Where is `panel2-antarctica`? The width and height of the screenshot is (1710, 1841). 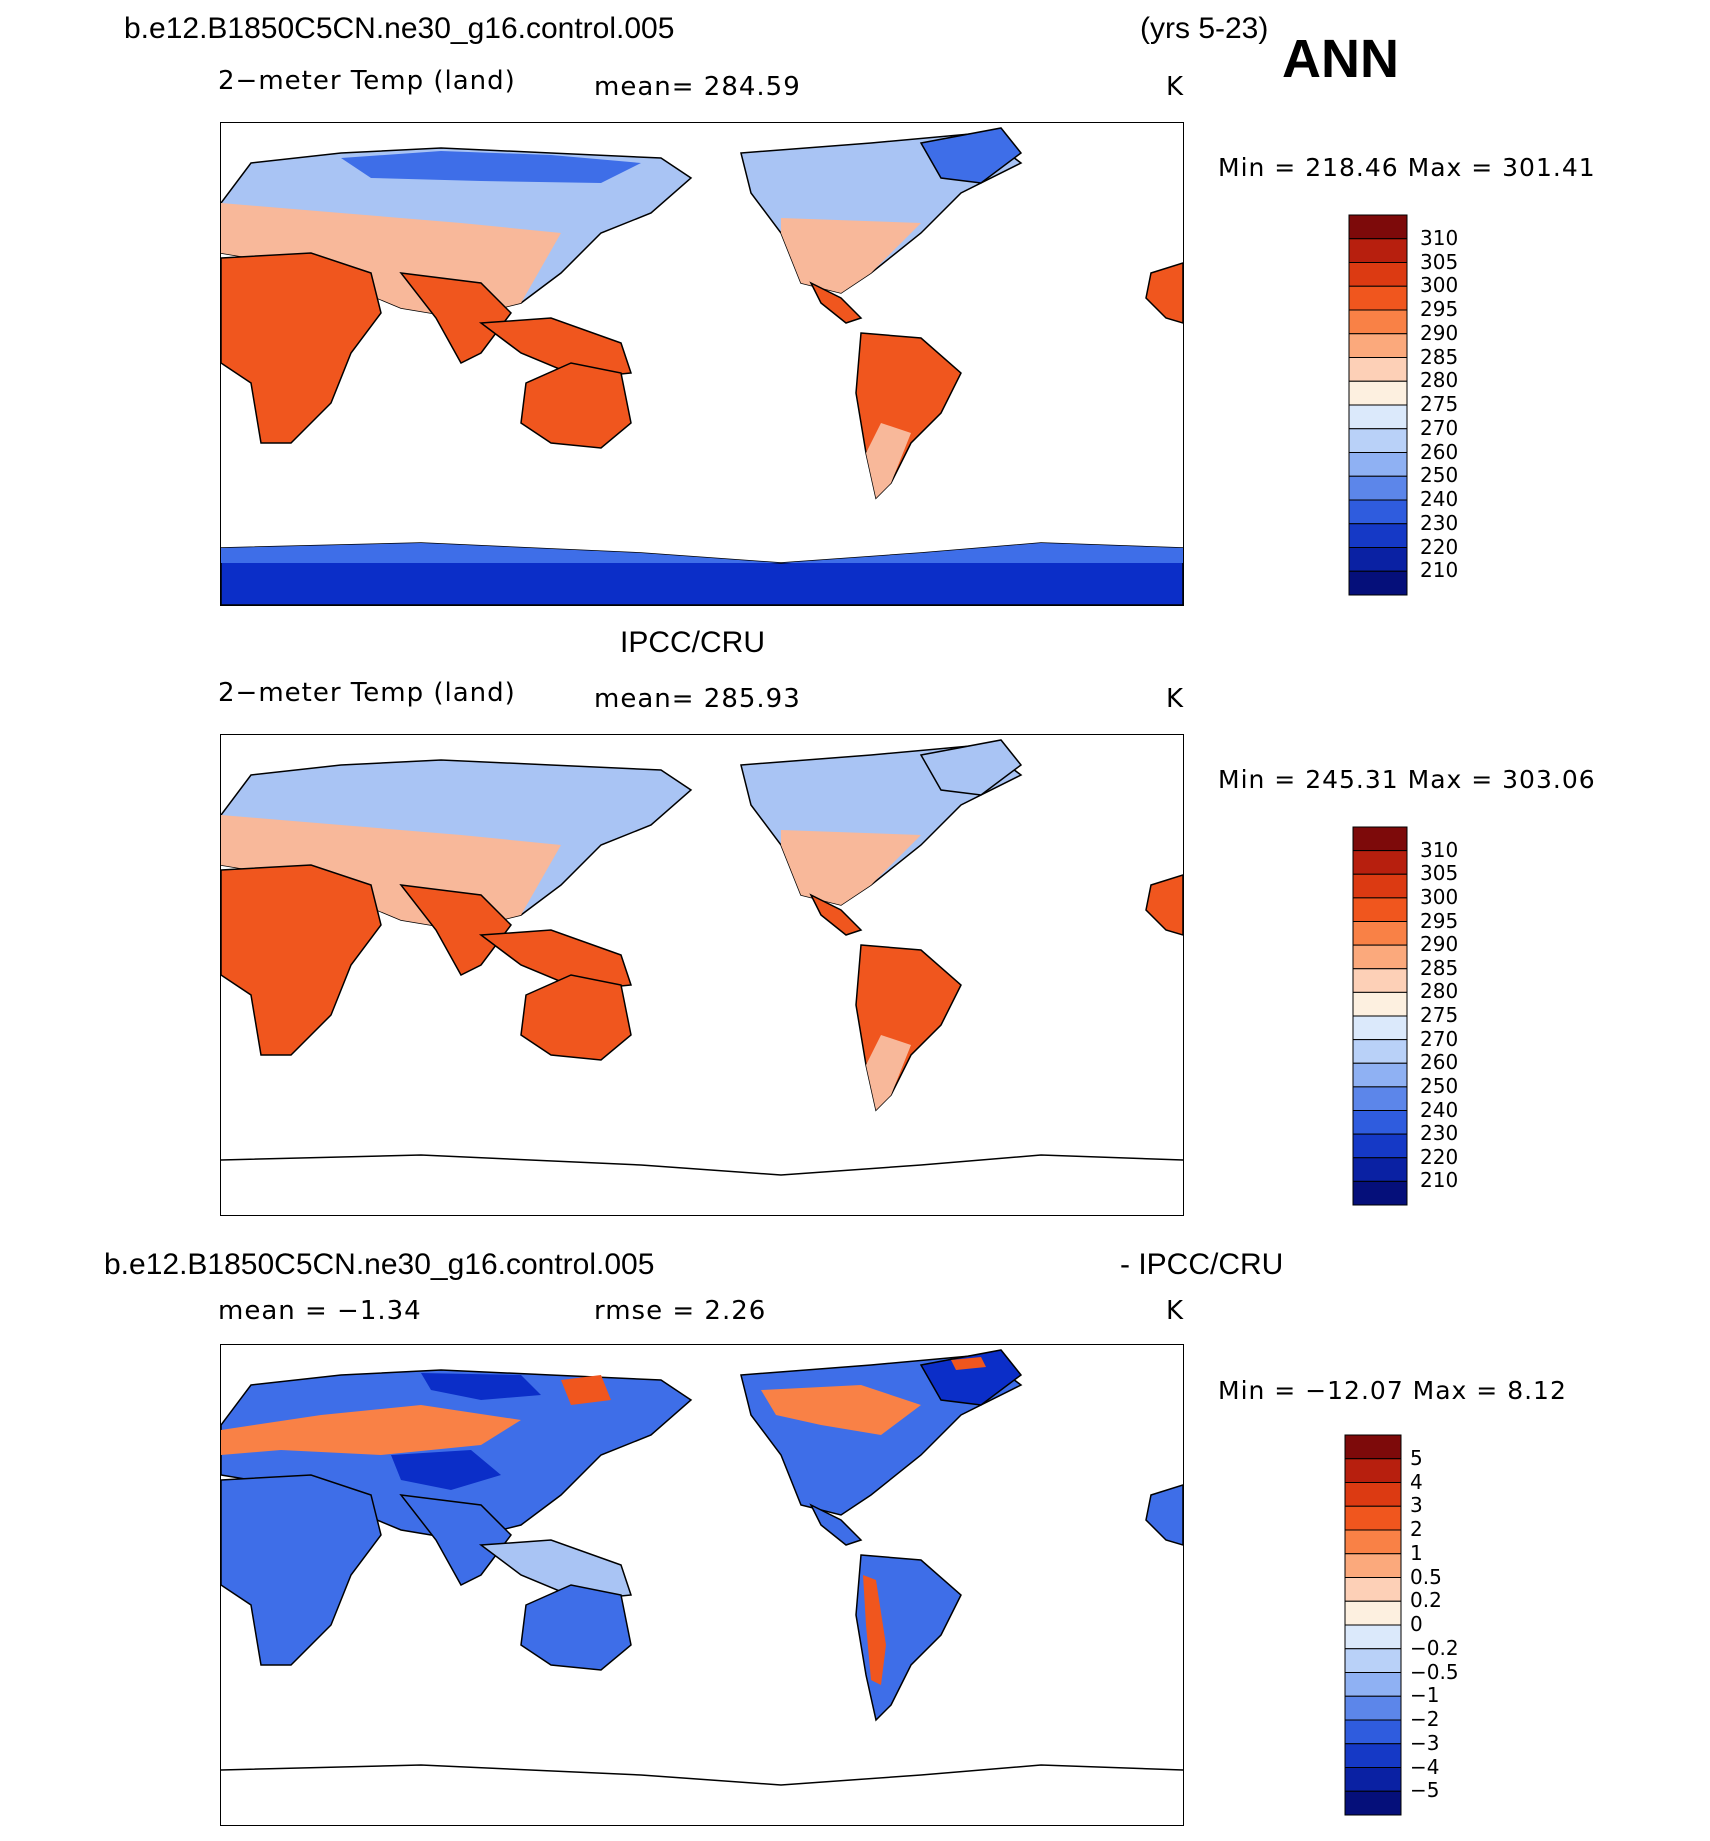 panel2-antarctica is located at coordinates (702, 1165).